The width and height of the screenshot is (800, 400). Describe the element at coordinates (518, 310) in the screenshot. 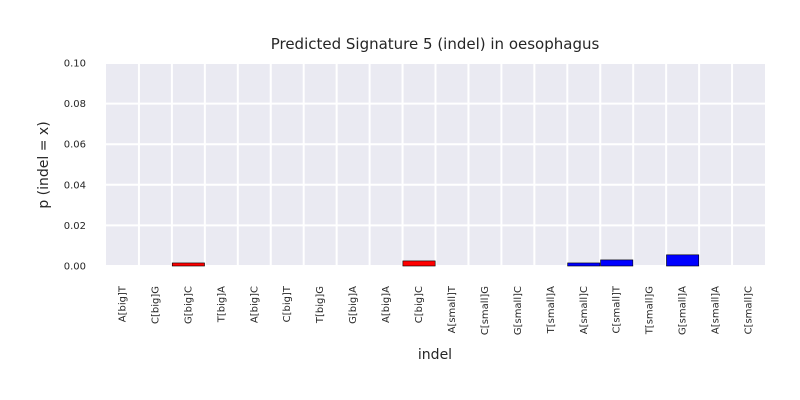

I see `x-tick-label: G[small]C` at that location.